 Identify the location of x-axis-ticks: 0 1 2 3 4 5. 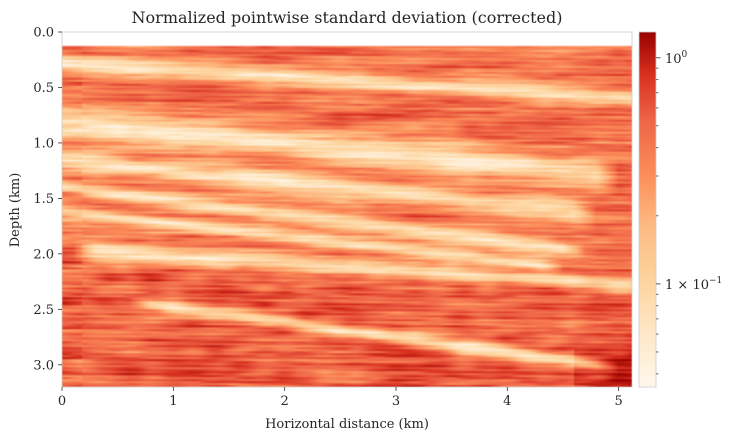
(340, 398).